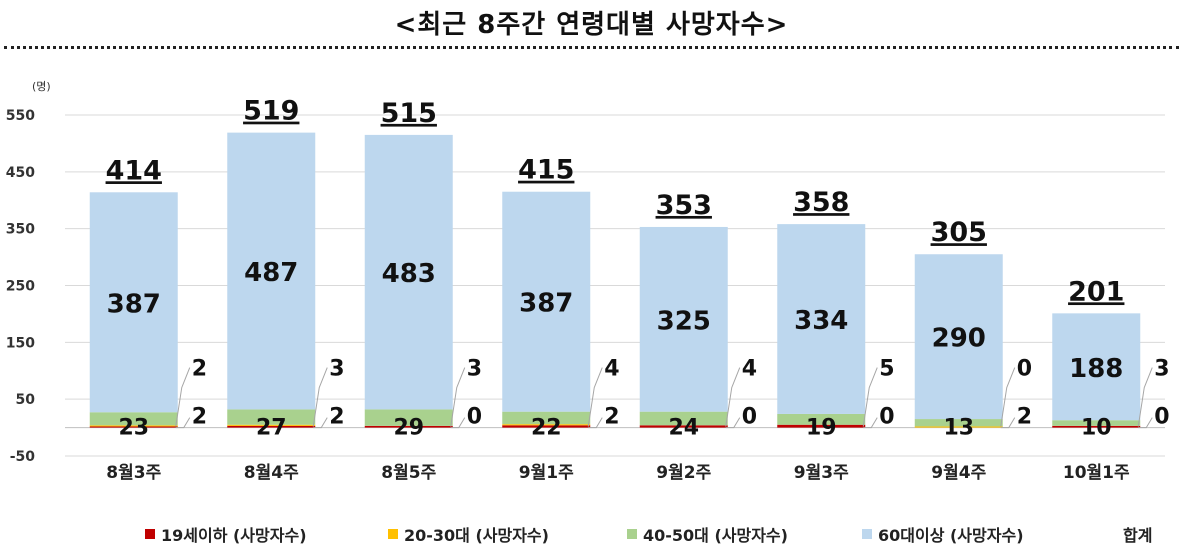  Describe the element at coordinates (41, 86) in the screenshot. I see `y-unit-label: (명)` at that location.